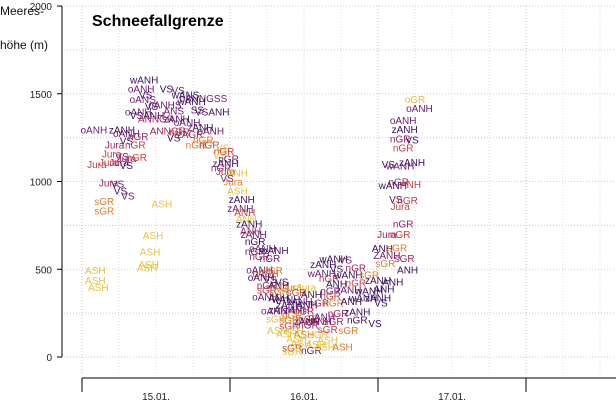  I want to click on data-point: sJura, so click(304, 288).